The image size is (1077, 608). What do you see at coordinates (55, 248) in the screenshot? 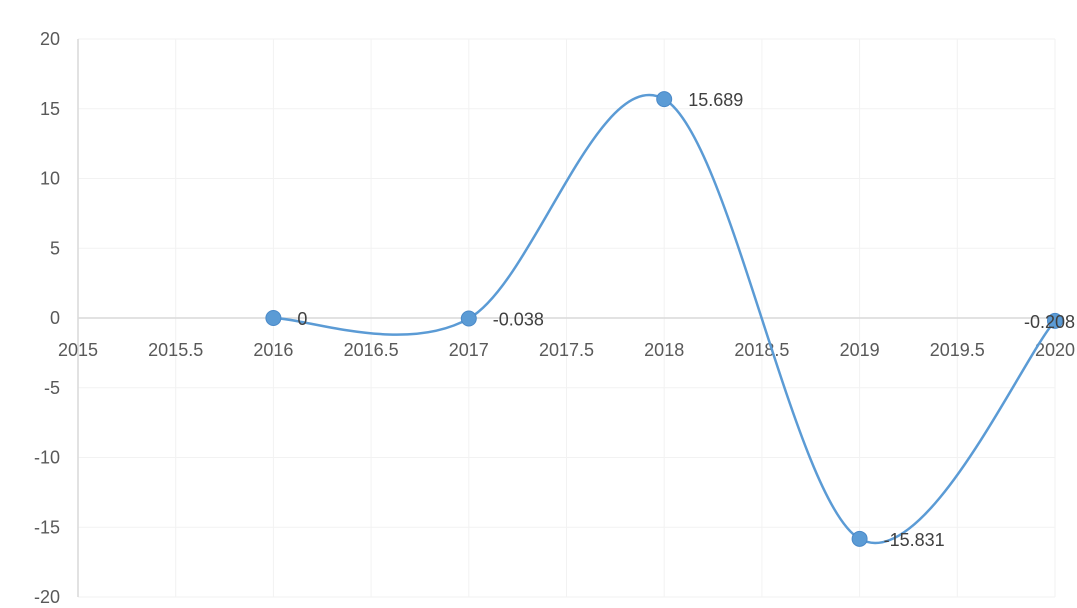
I see `y-tick-label: 5` at bounding box center [55, 248].